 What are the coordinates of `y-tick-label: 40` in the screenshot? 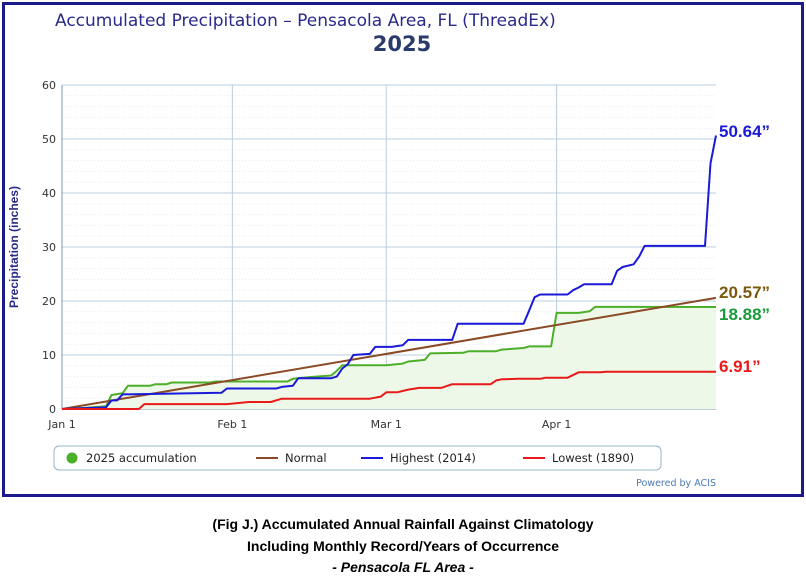 It's located at (49, 193).